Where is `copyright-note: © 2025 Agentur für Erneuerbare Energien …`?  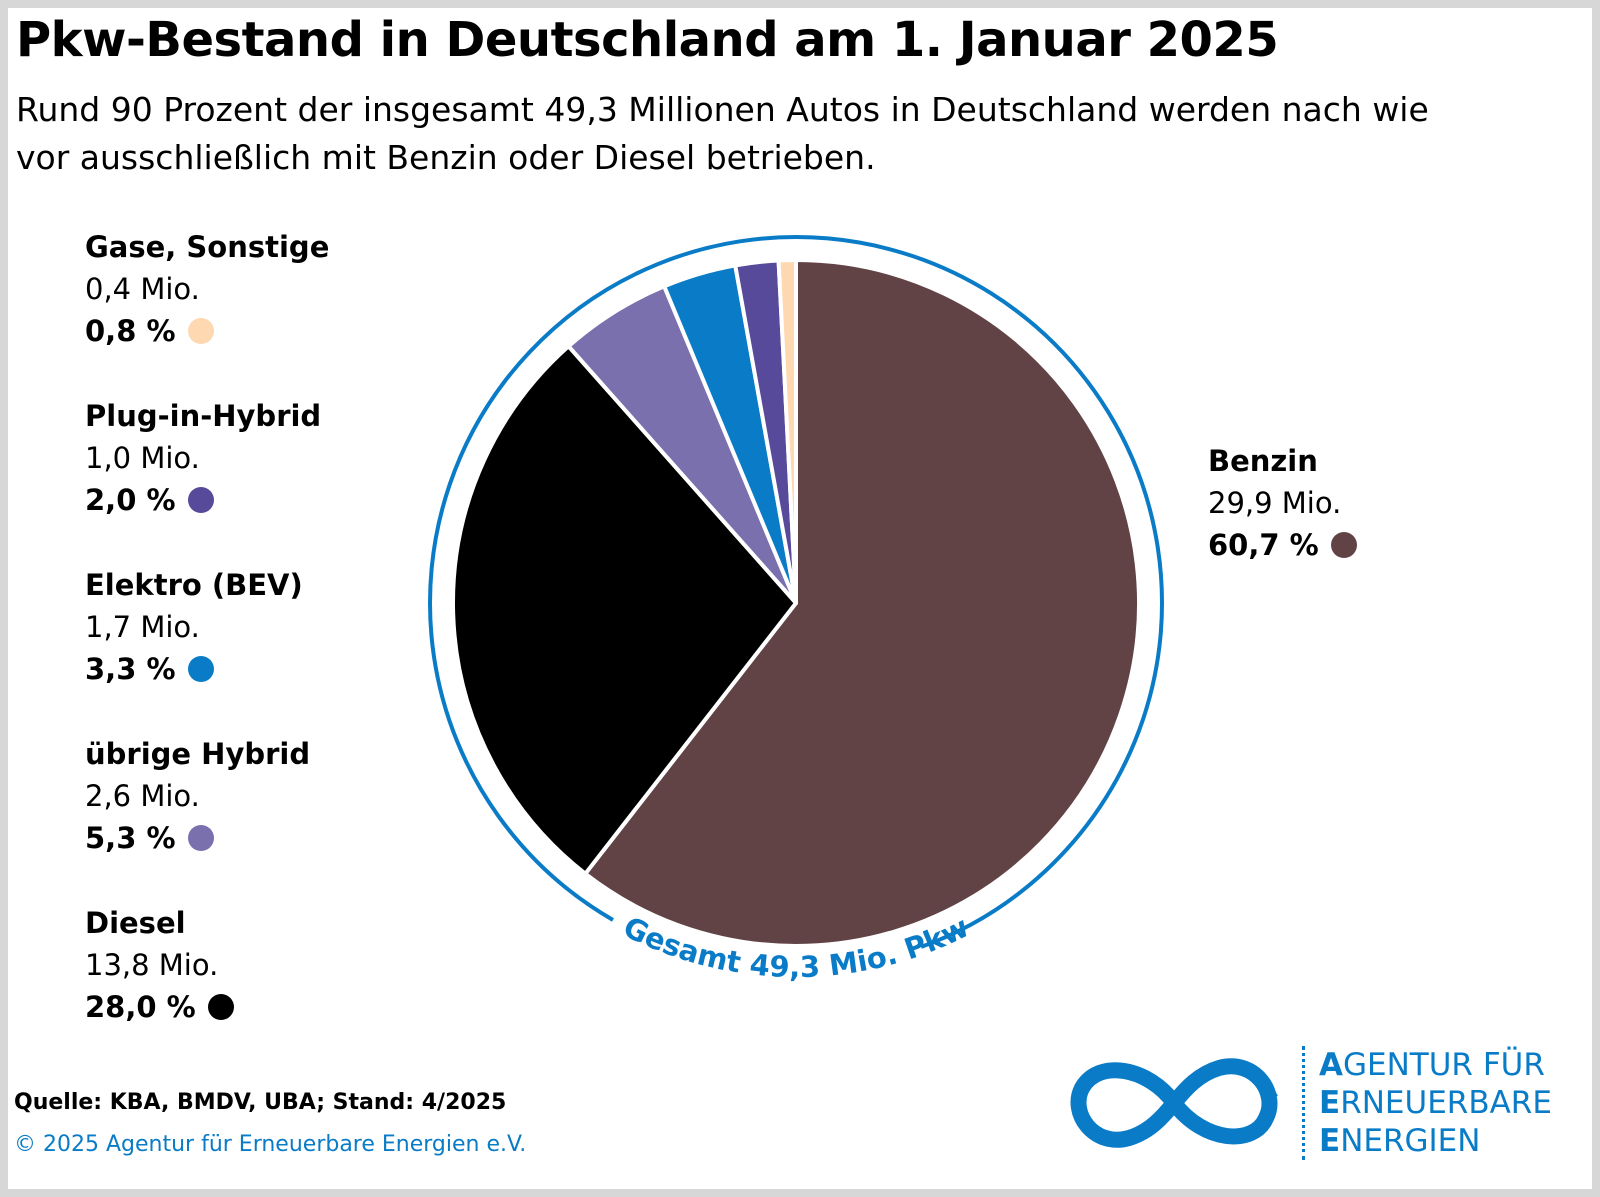 copyright-note: © 2025 Agentur für Erneuerbare Energien … is located at coordinates (270, 1144).